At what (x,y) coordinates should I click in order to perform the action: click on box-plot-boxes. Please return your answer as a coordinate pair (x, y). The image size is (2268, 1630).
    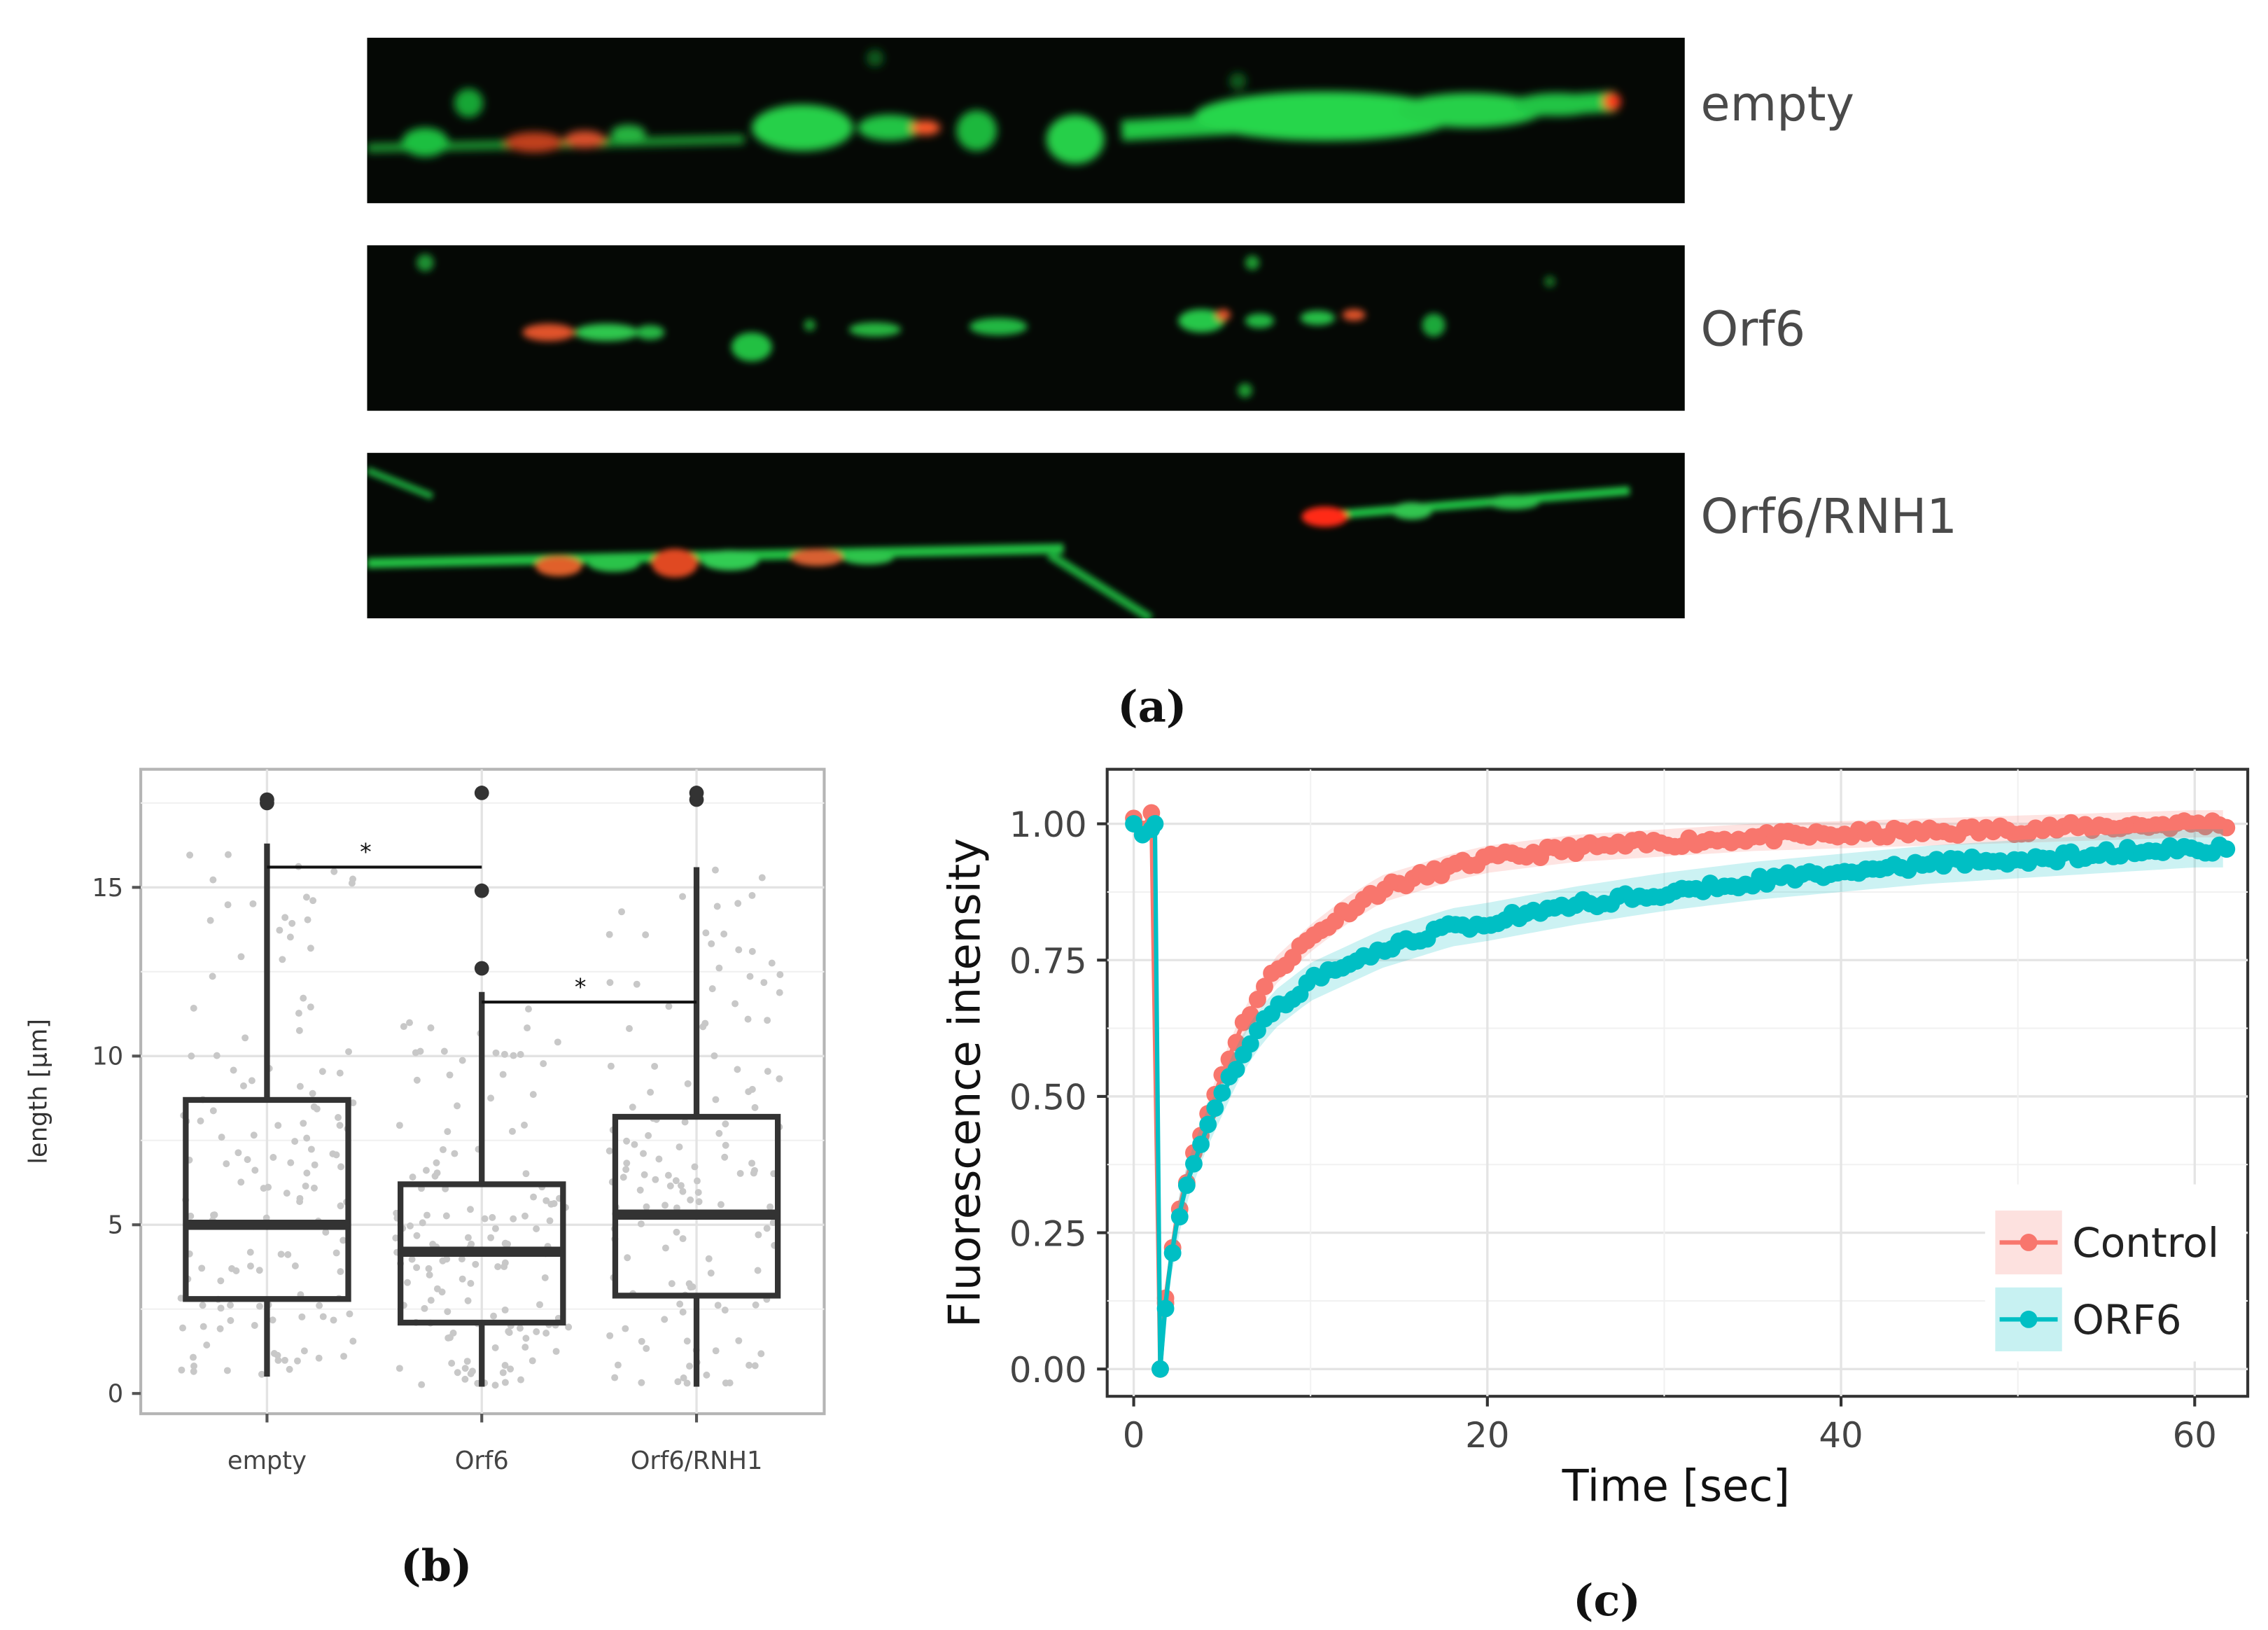
    Looking at the image, I should click on (482, 1086).